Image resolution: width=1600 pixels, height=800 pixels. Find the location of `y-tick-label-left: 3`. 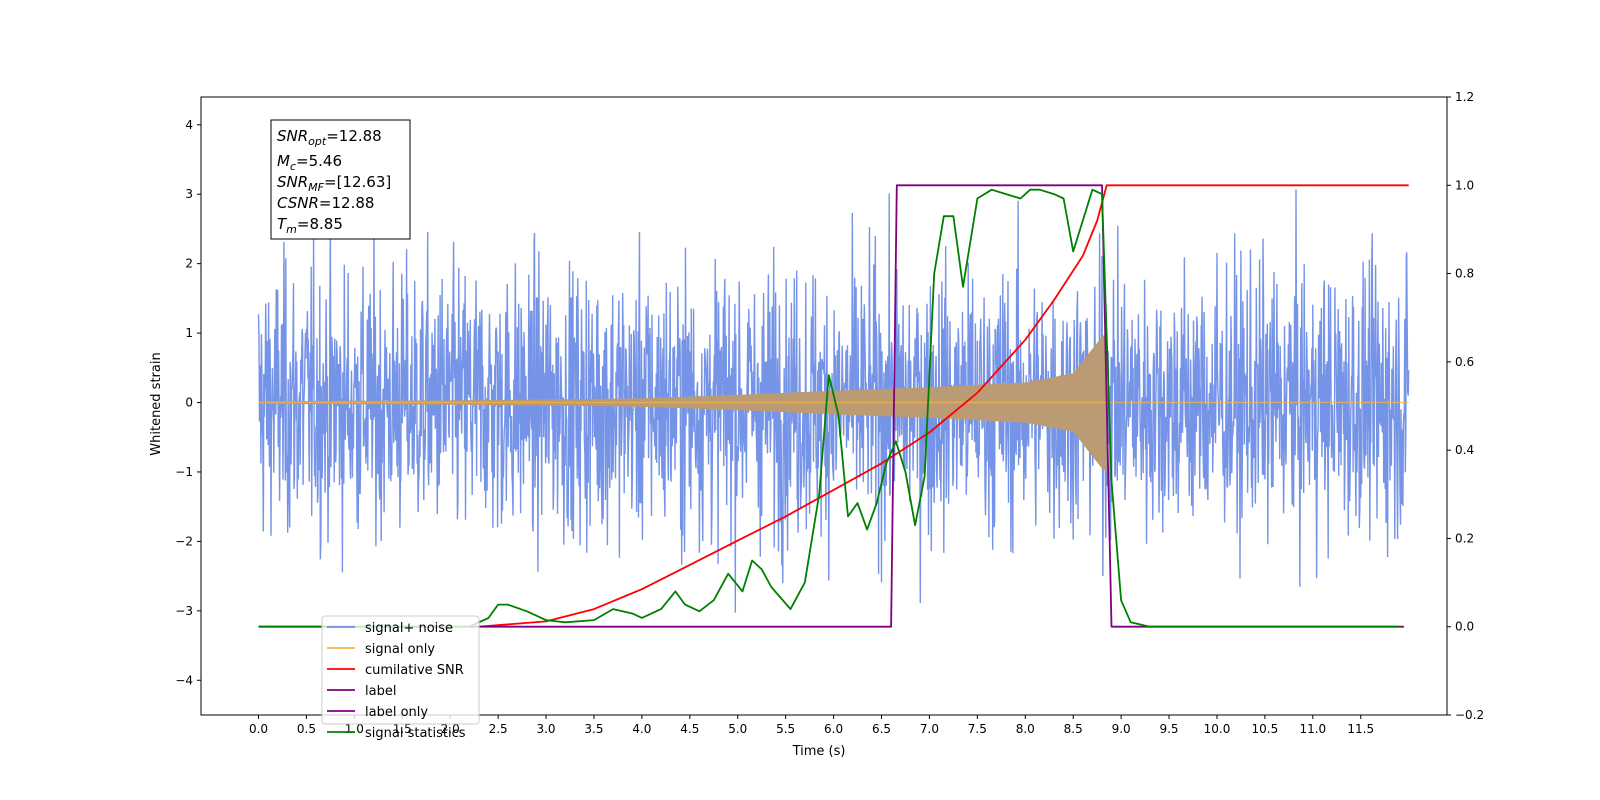

y-tick-label-left: 3 is located at coordinates (189, 194).